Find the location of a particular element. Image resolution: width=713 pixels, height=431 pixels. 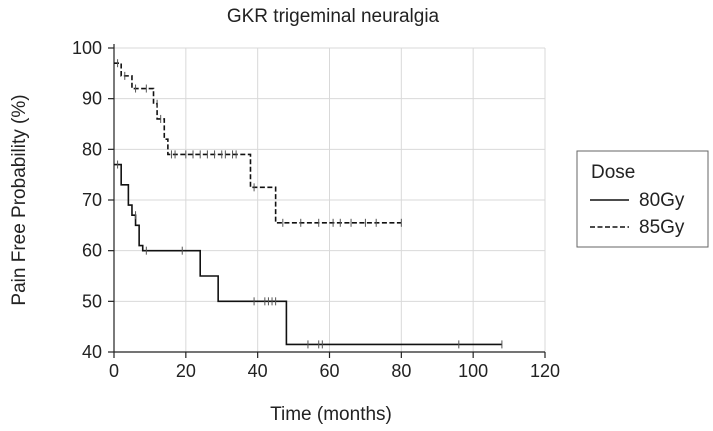

y-tick-label: 60 is located at coordinates (92, 251).